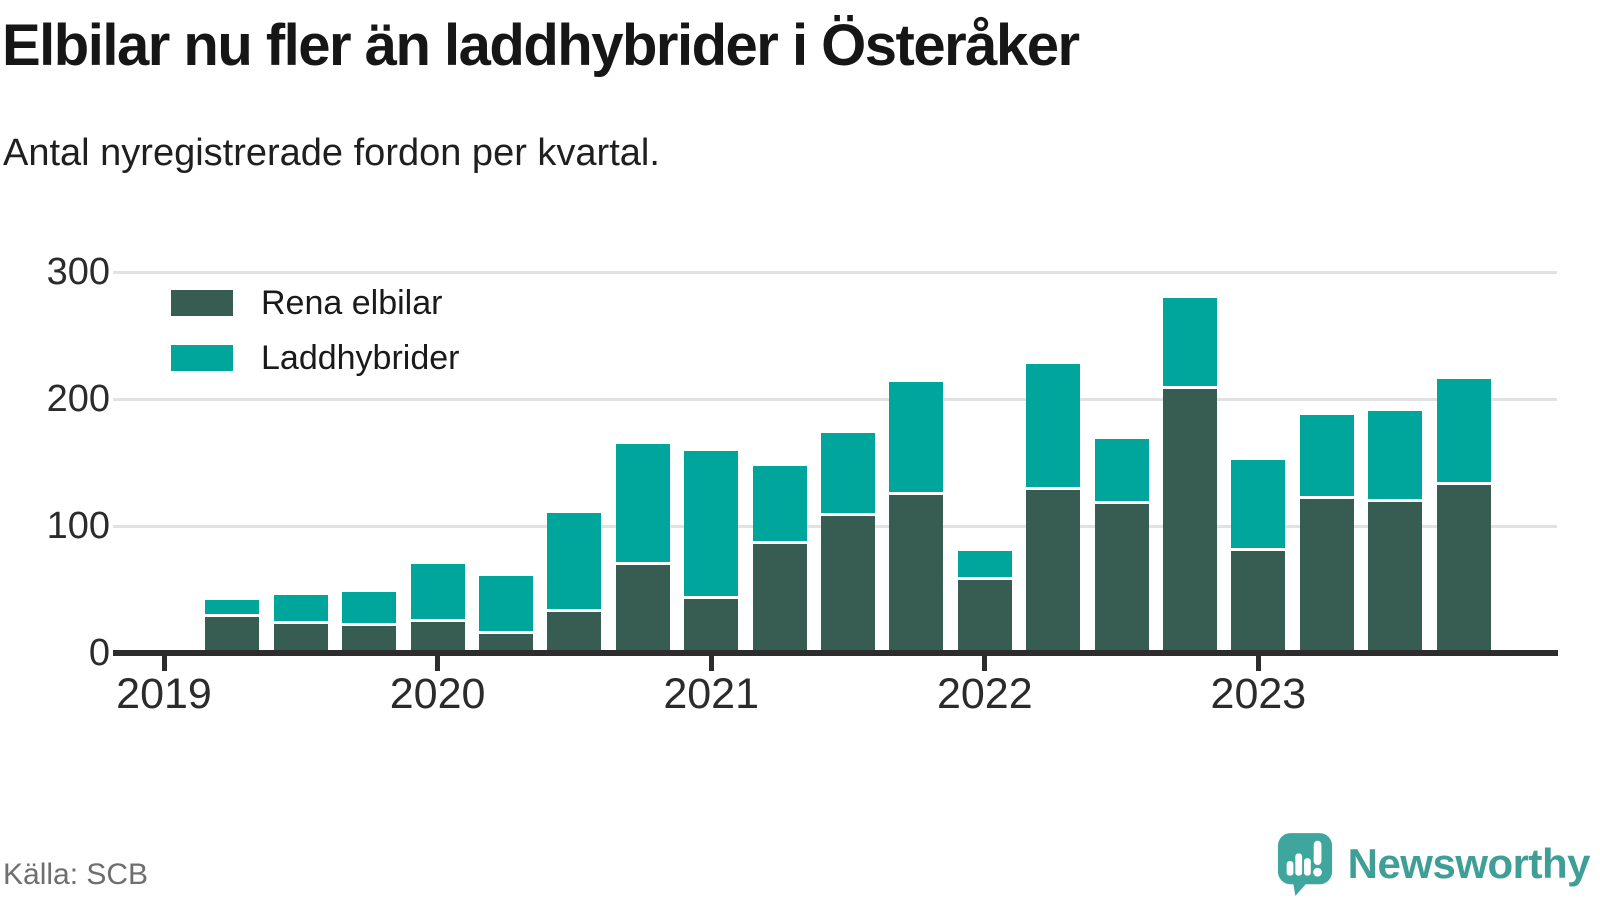  What do you see at coordinates (78, 399) in the screenshot?
I see `y-axis-label-200: 200` at bounding box center [78, 399].